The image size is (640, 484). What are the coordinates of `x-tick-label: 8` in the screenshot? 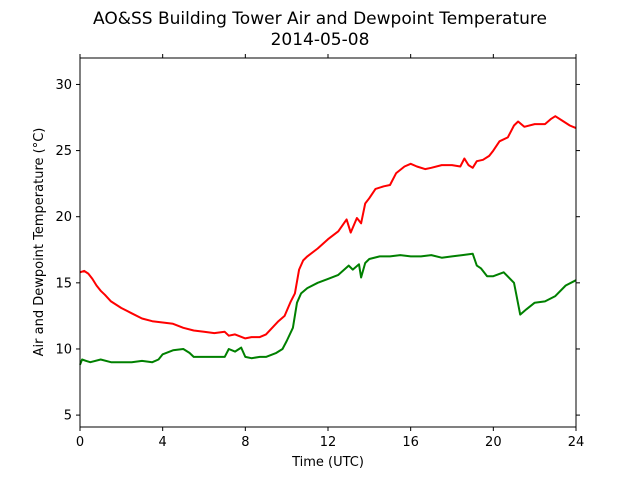 It's located at (245, 442).